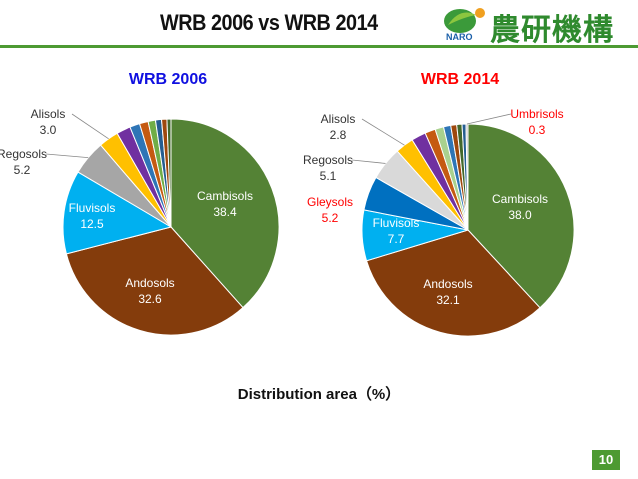 The height and width of the screenshot is (479, 638). Describe the element at coordinates (319, 394) in the screenshot. I see `chart-caption: Distribution area（%）` at that location.